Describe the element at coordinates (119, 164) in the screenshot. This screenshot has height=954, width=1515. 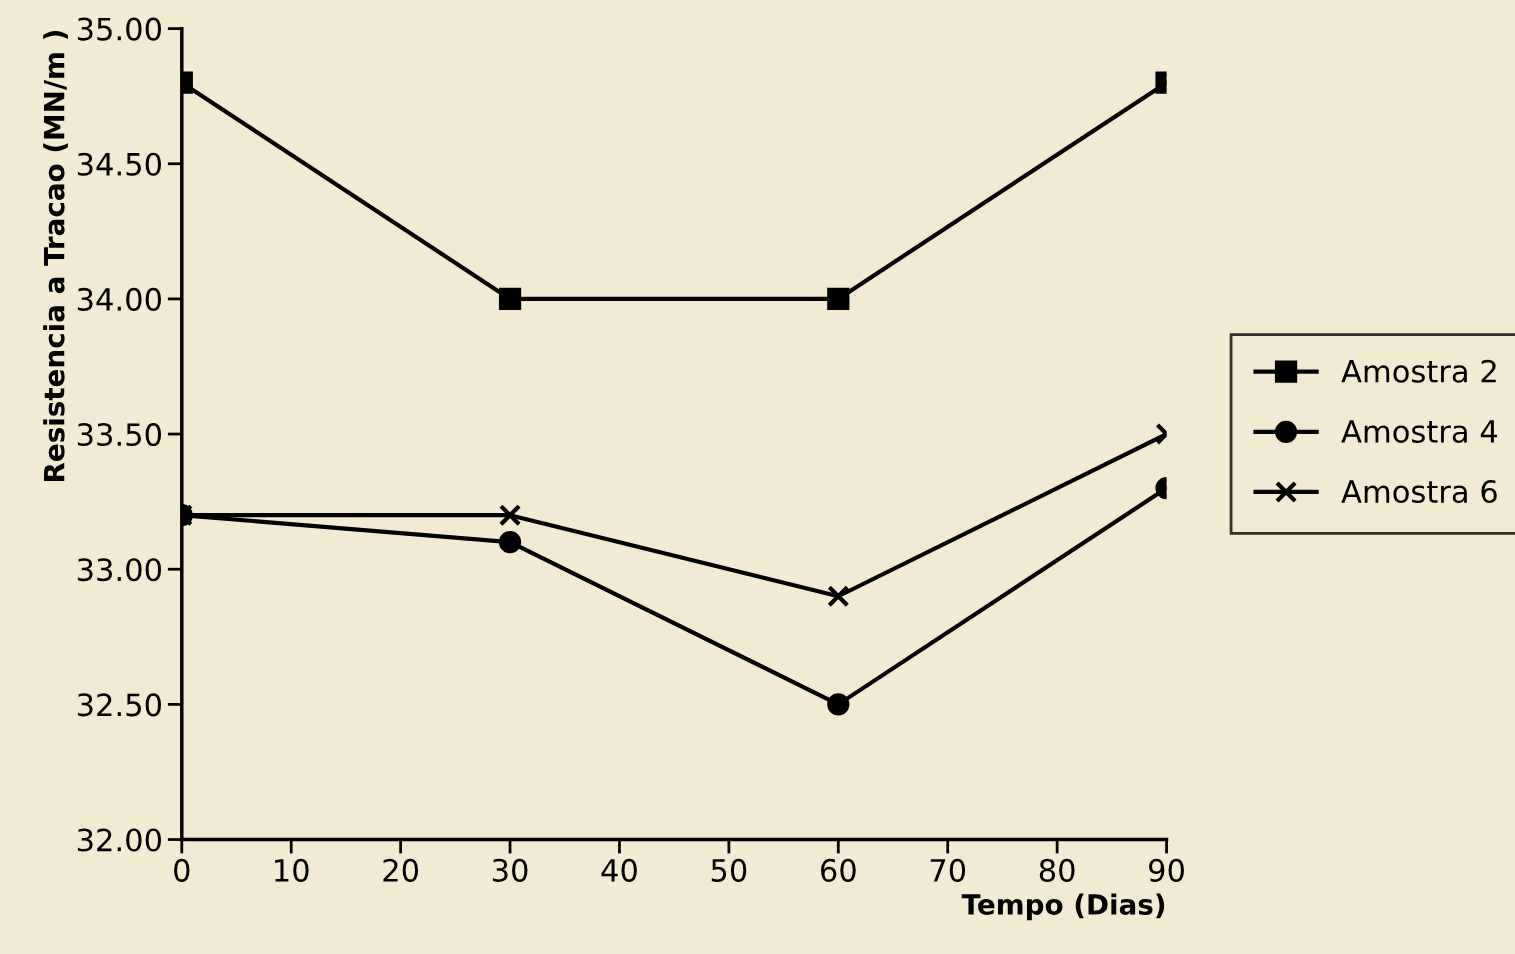
I see `y-tick-label: 34.50` at that location.